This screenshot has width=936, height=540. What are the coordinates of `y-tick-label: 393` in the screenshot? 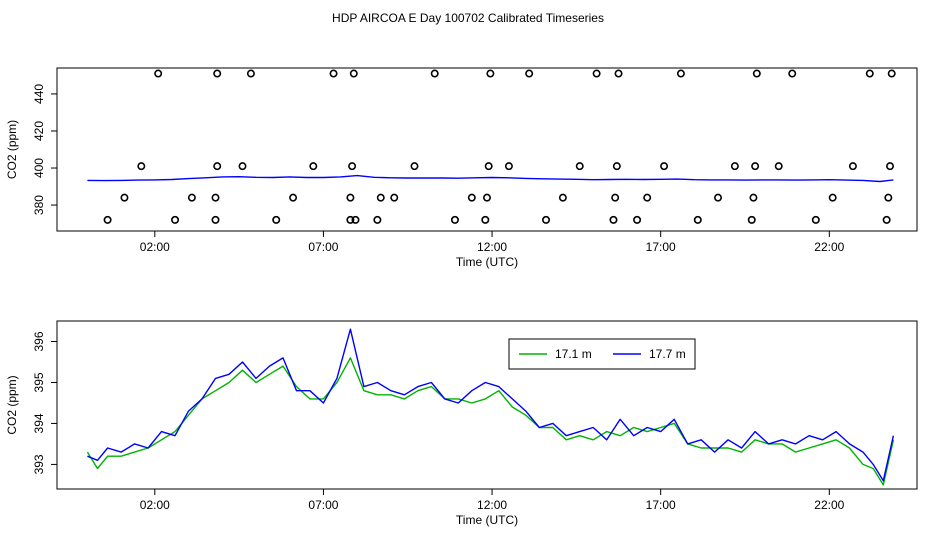 It's located at (39, 464).